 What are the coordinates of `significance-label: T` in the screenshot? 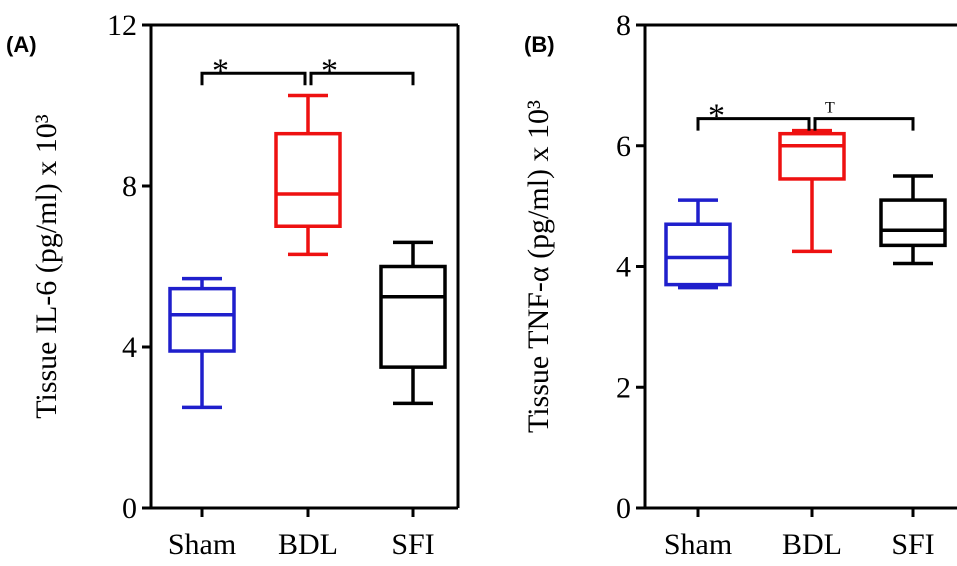 It's located at (830, 108).